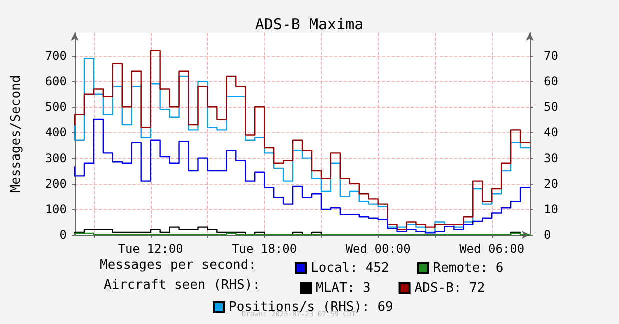 This screenshot has width=619, height=324. Describe the element at coordinates (548, 235) in the screenshot. I see `y2-tick-label: 0` at that location.